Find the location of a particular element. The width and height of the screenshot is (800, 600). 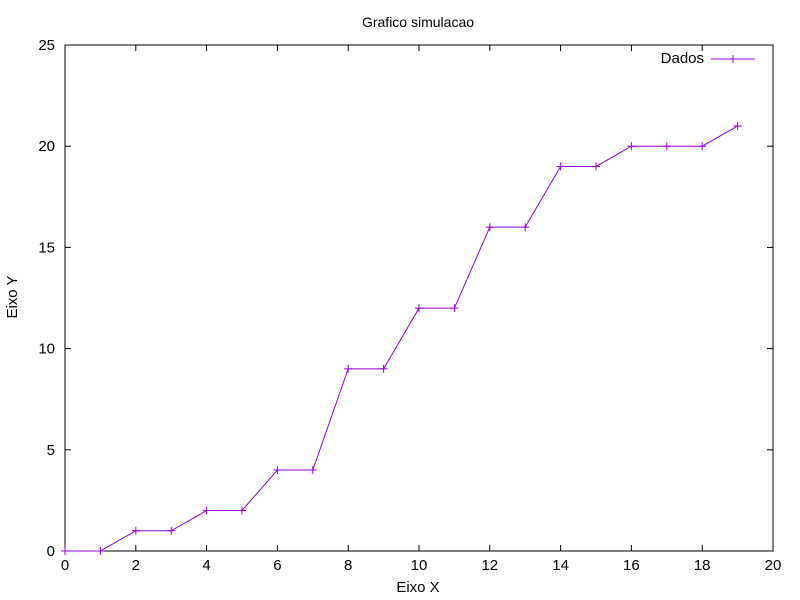

x-tick-label: 4 is located at coordinates (206, 565).